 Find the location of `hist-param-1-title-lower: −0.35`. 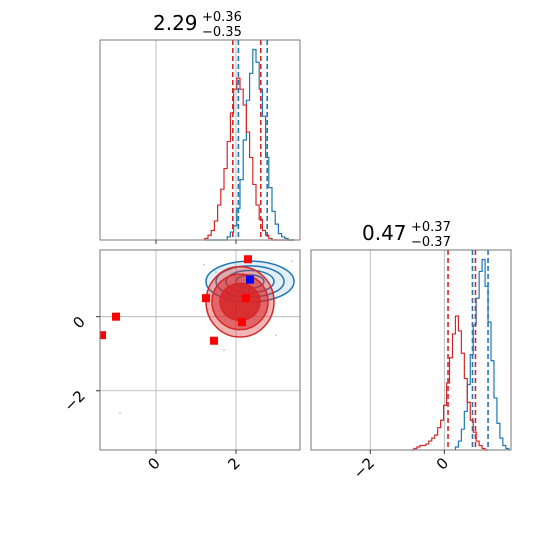

hist-param-1-title-lower: −0.35 is located at coordinates (222, 32).